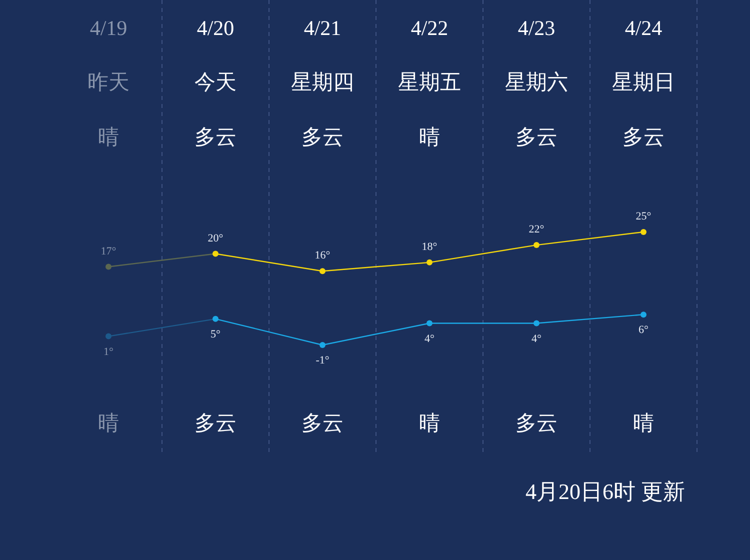 The width and height of the screenshot is (750, 560). Describe the element at coordinates (215, 82) in the screenshot. I see `text: 今天` at that location.